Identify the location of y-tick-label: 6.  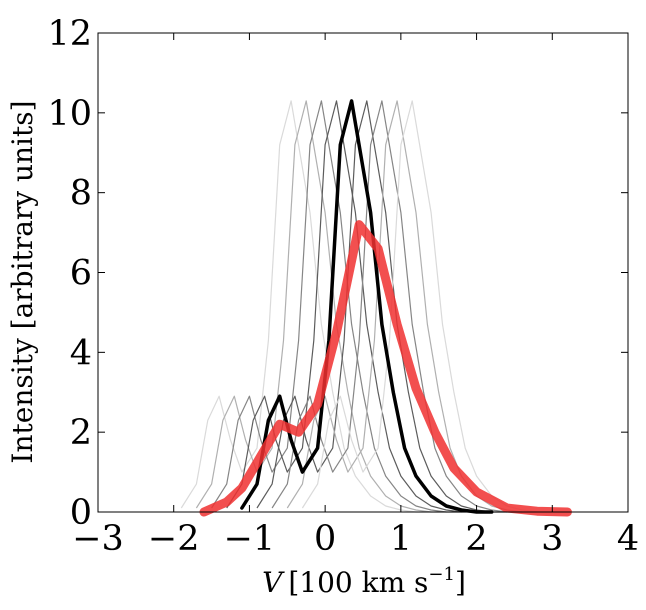
(81, 274).